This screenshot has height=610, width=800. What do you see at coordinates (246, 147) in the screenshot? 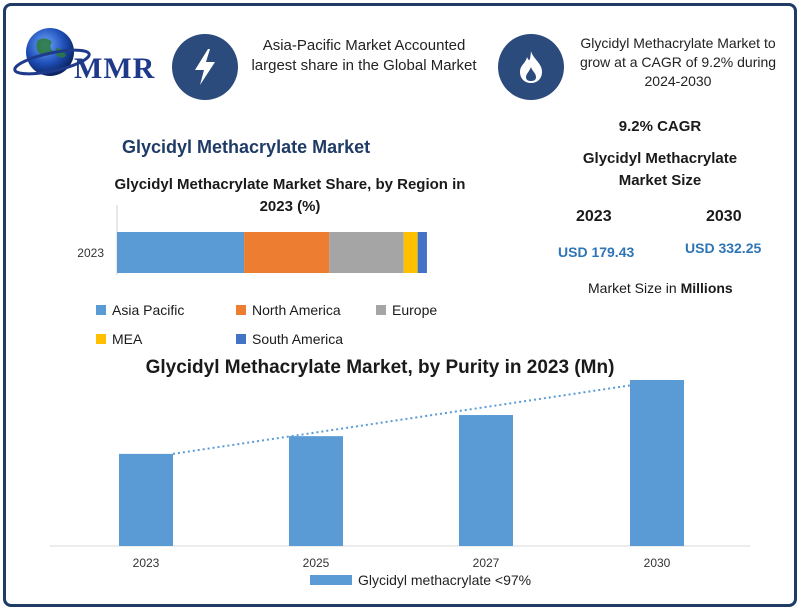
I see `market-title: Glycidyl Methacrylate Market` at bounding box center [246, 147].